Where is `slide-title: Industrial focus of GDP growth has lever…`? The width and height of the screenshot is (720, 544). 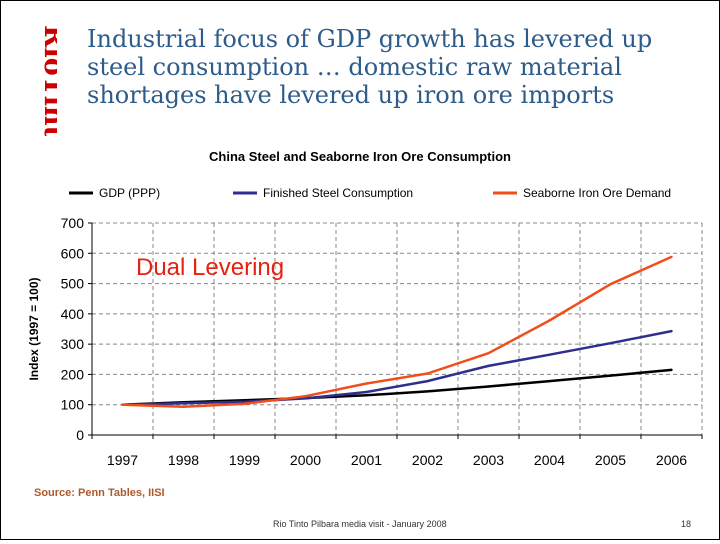 slide-title: Industrial focus of GDP growth has lever… is located at coordinates (370, 67).